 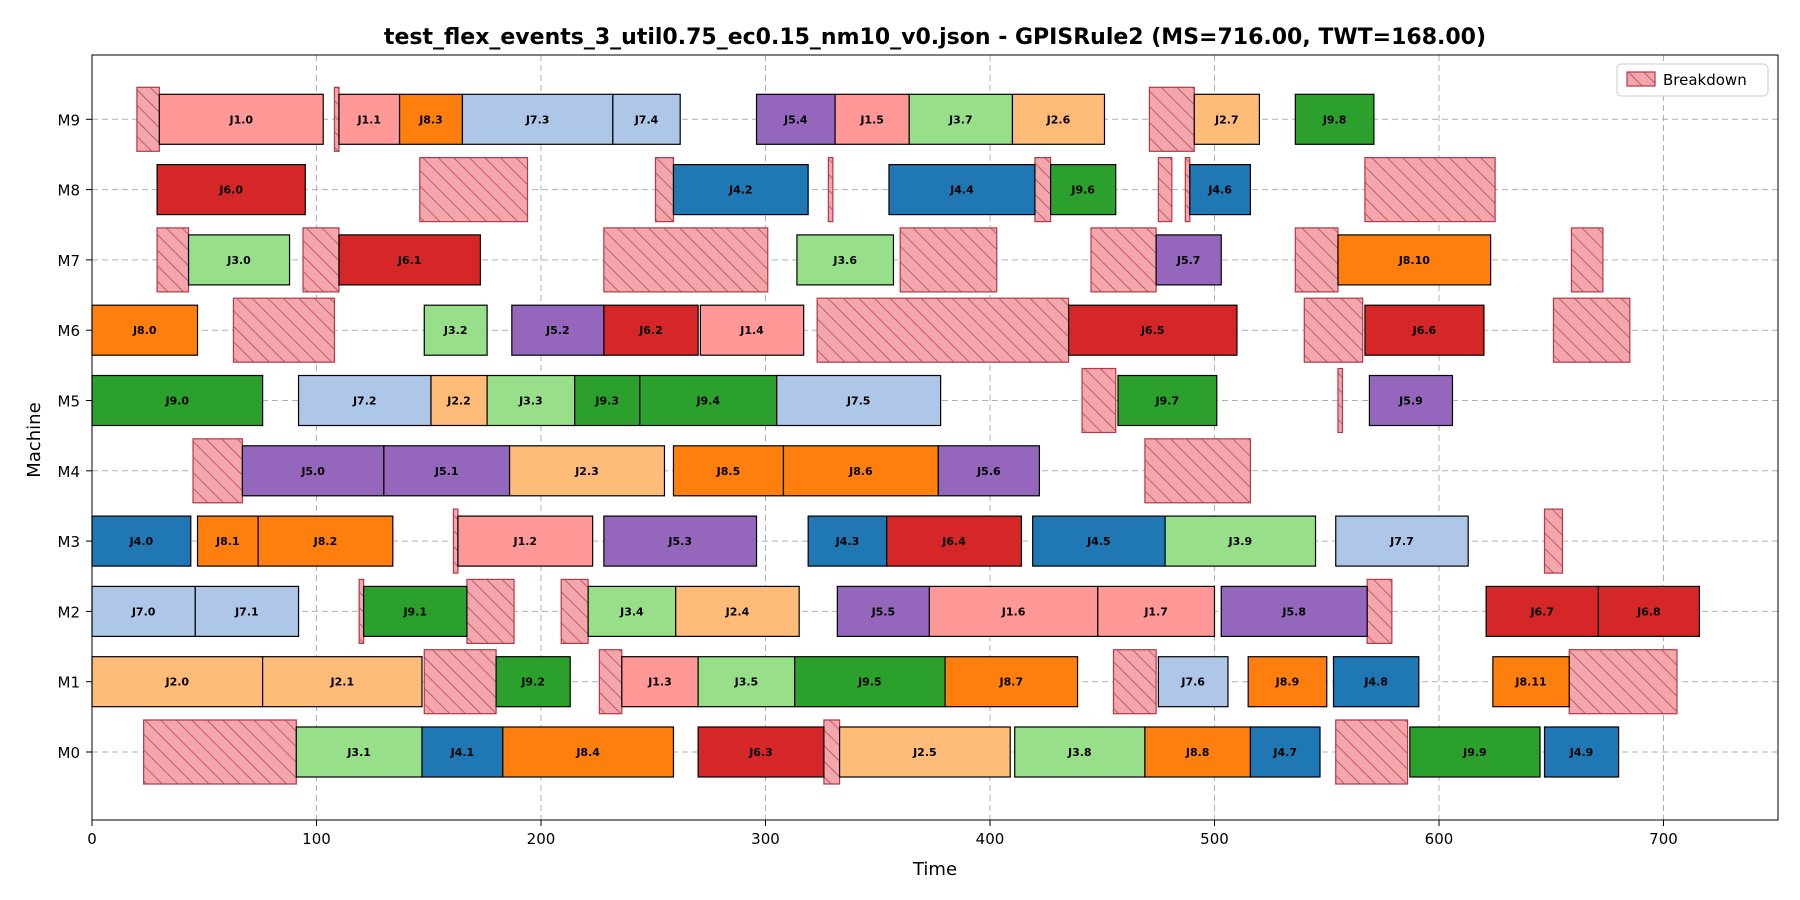 What do you see at coordinates (765, 839) in the screenshot?
I see `x-tick-label: 300` at bounding box center [765, 839].